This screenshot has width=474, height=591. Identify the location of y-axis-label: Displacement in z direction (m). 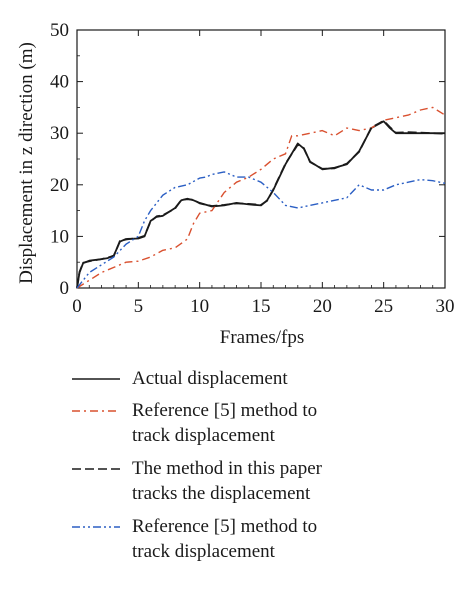
(26, 163).